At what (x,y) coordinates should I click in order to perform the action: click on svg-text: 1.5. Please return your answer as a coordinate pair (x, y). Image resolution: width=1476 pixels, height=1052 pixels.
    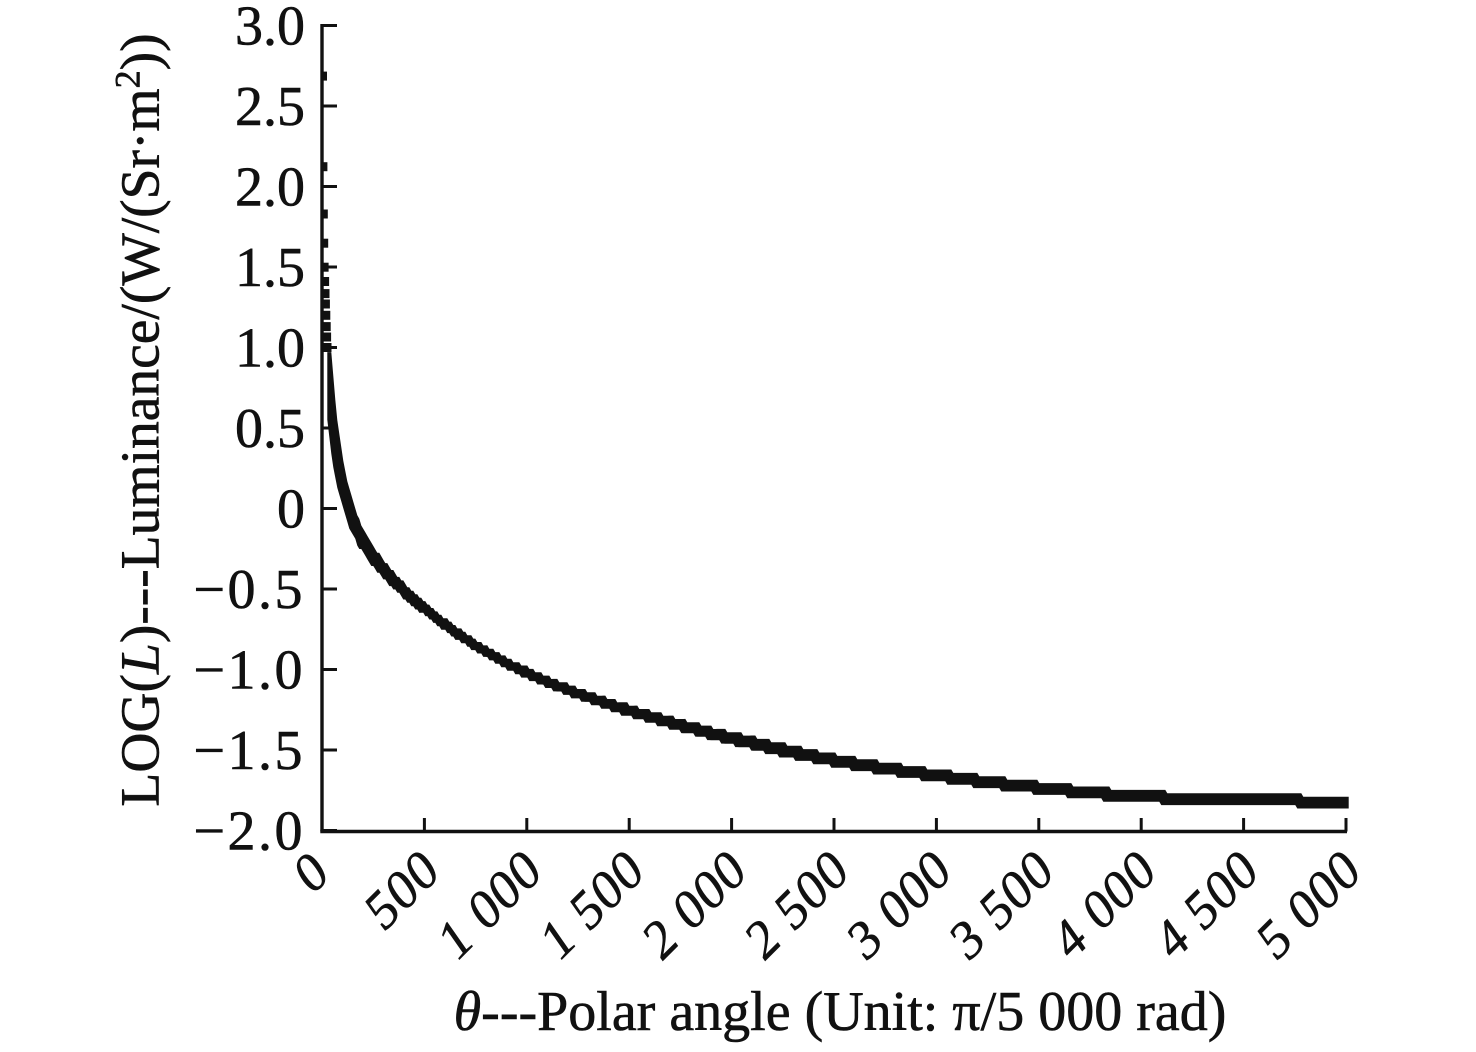
    Looking at the image, I should click on (270, 268).